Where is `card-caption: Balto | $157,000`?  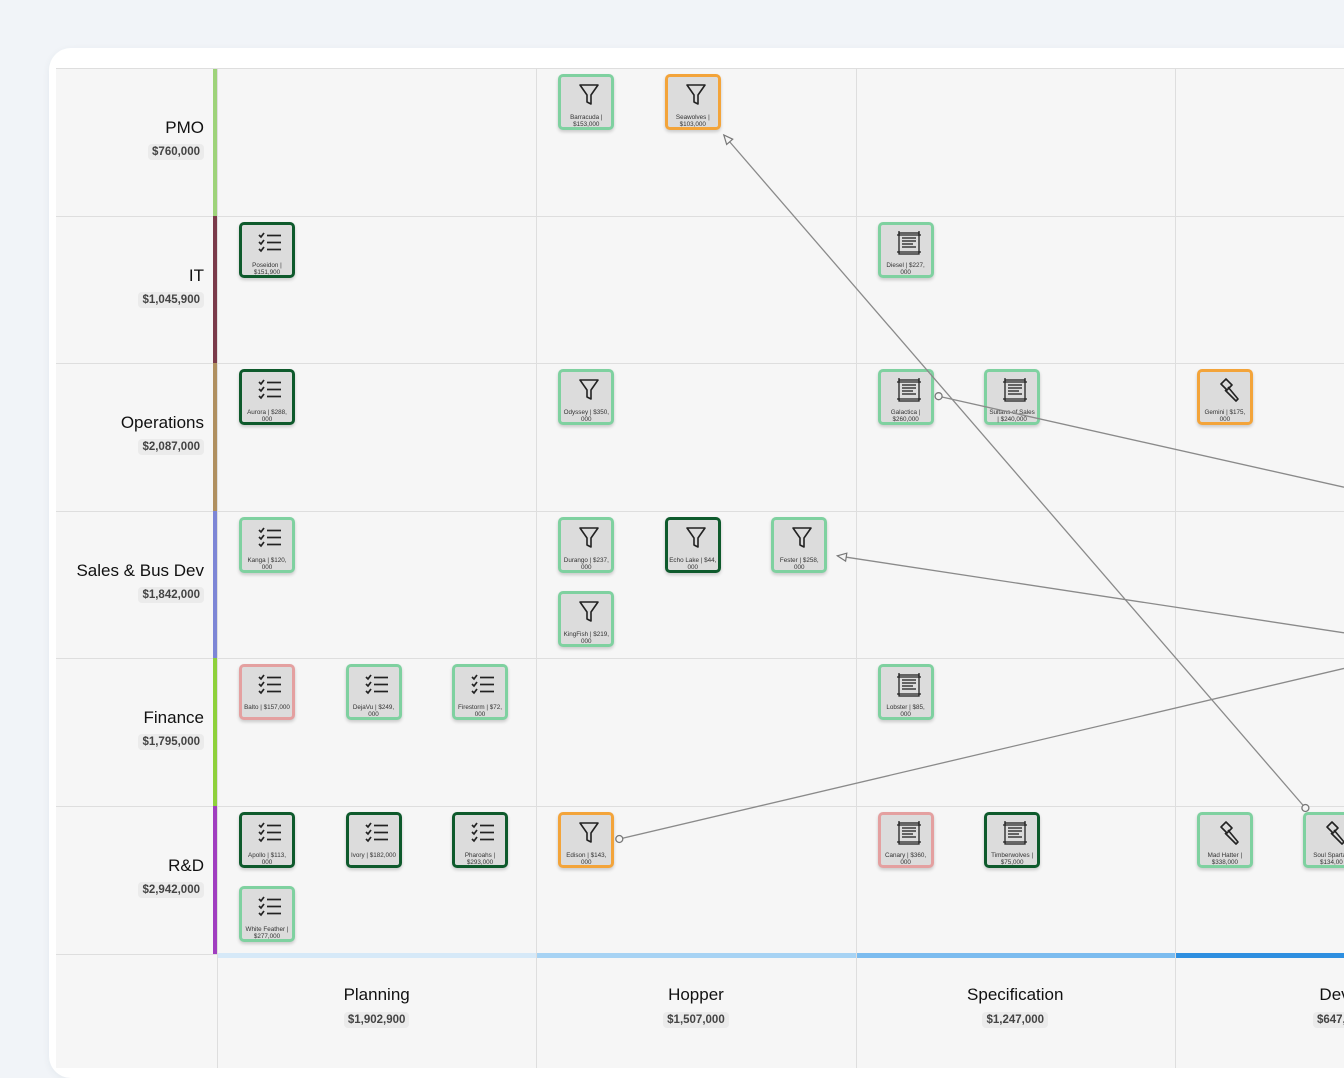 card-caption: Balto | $157,000 is located at coordinates (267, 708).